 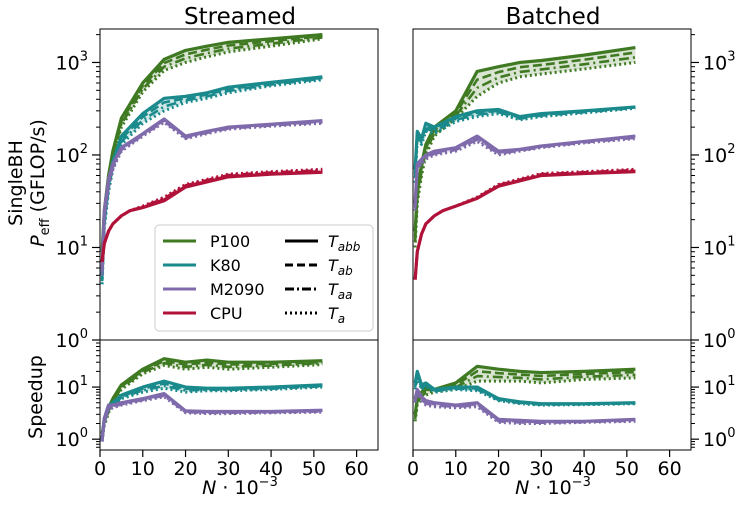 What do you see at coordinates (340, 267) in the screenshot?
I see `legend-label-tab: Tab` at bounding box center [340, 267].